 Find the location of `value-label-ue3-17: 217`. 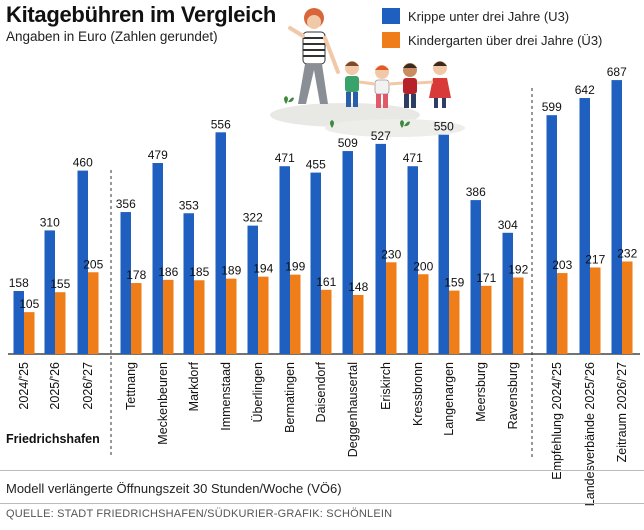

value-label-ue3-17: 217 is located at coordinates (595, 259).